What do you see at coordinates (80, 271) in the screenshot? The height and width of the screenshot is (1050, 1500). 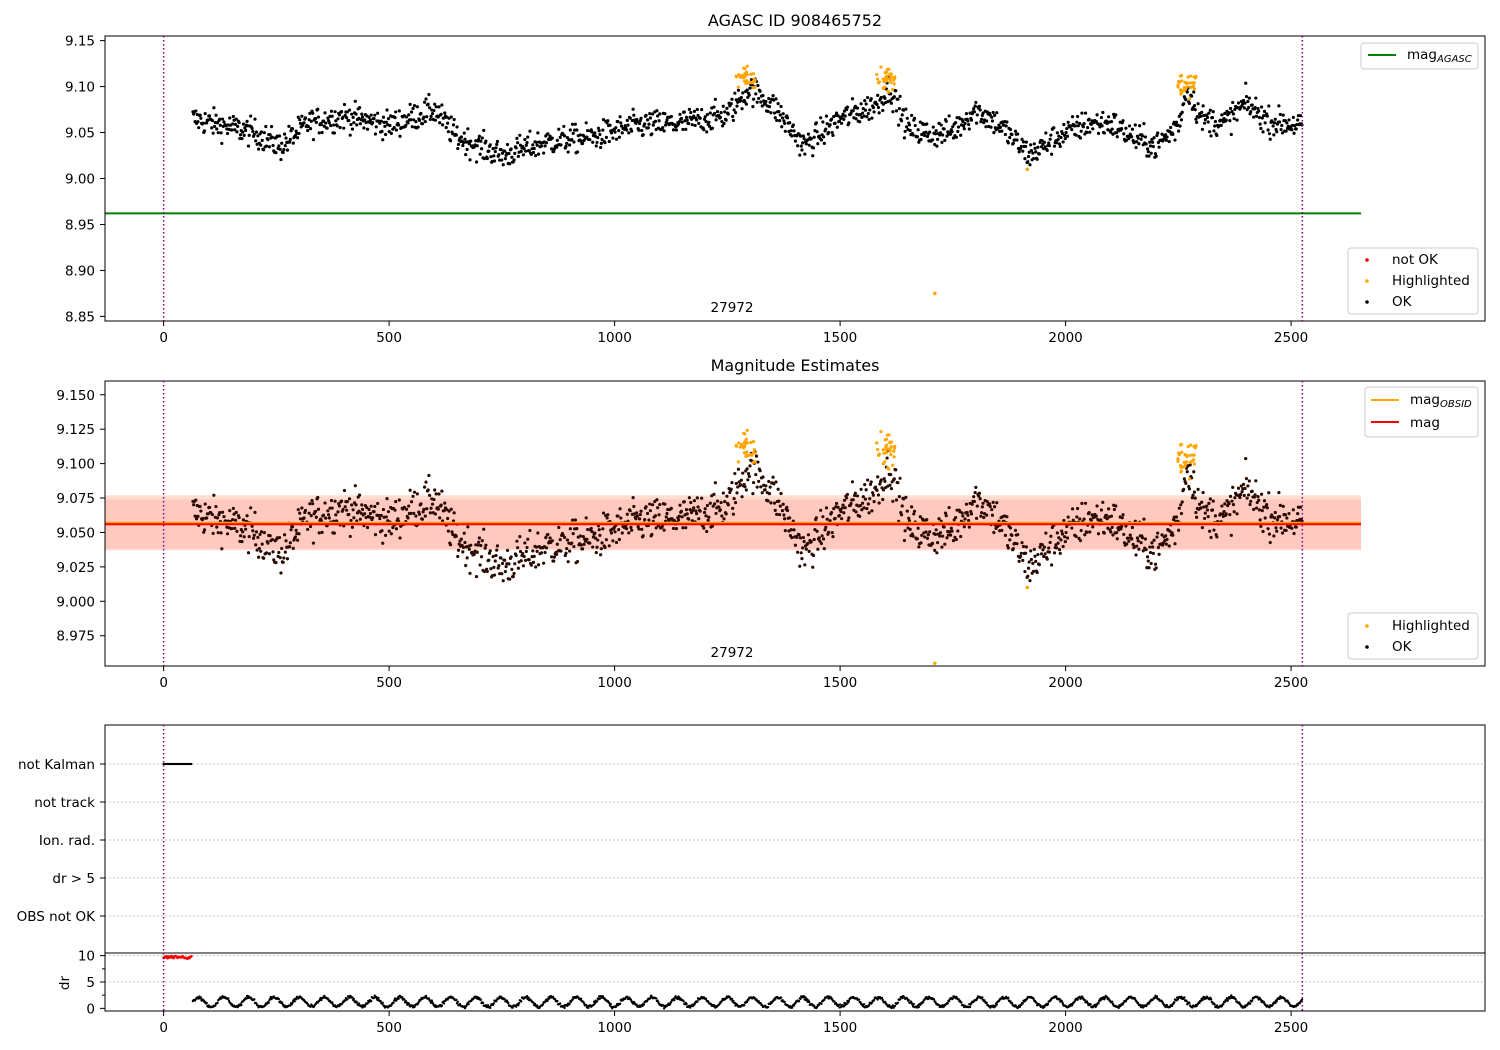 I see `p1-ytick-label: 8.90` at bounding box center [80, 271].